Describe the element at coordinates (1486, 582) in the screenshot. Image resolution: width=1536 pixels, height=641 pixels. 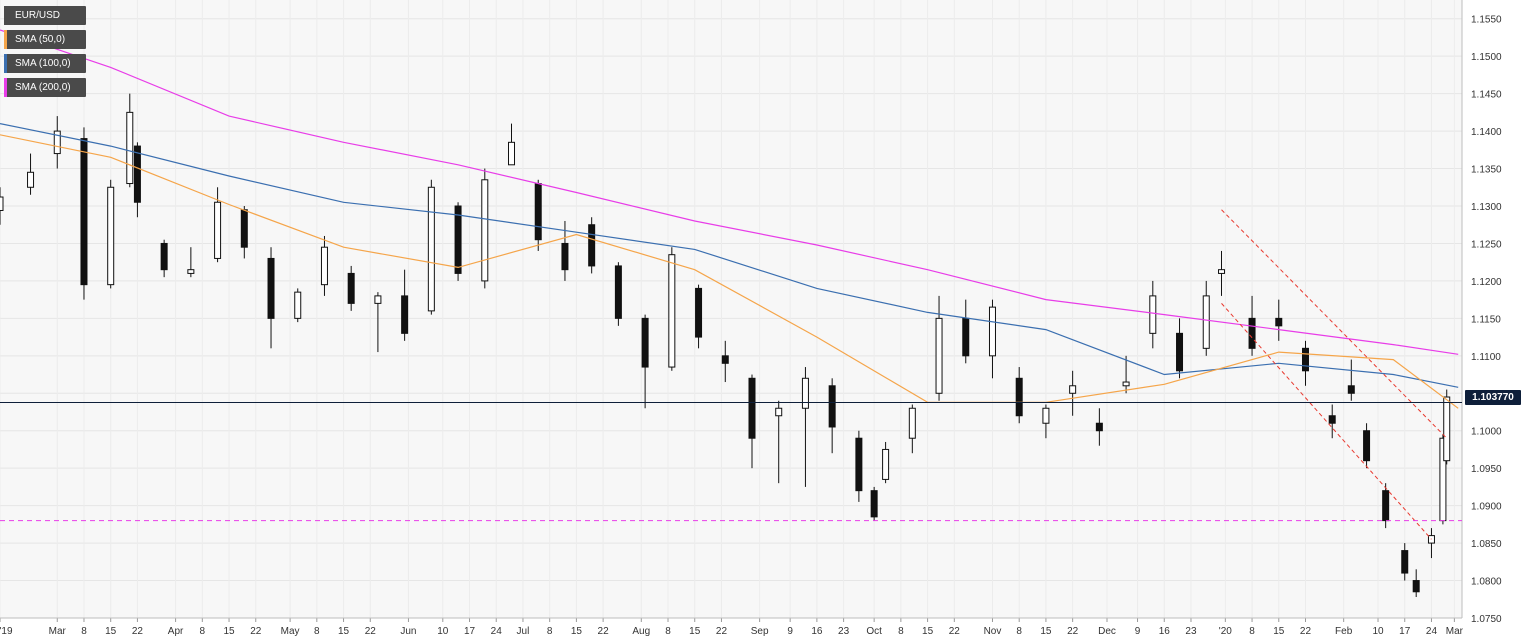
I see `y-tick-label: 1.0800` at that location.